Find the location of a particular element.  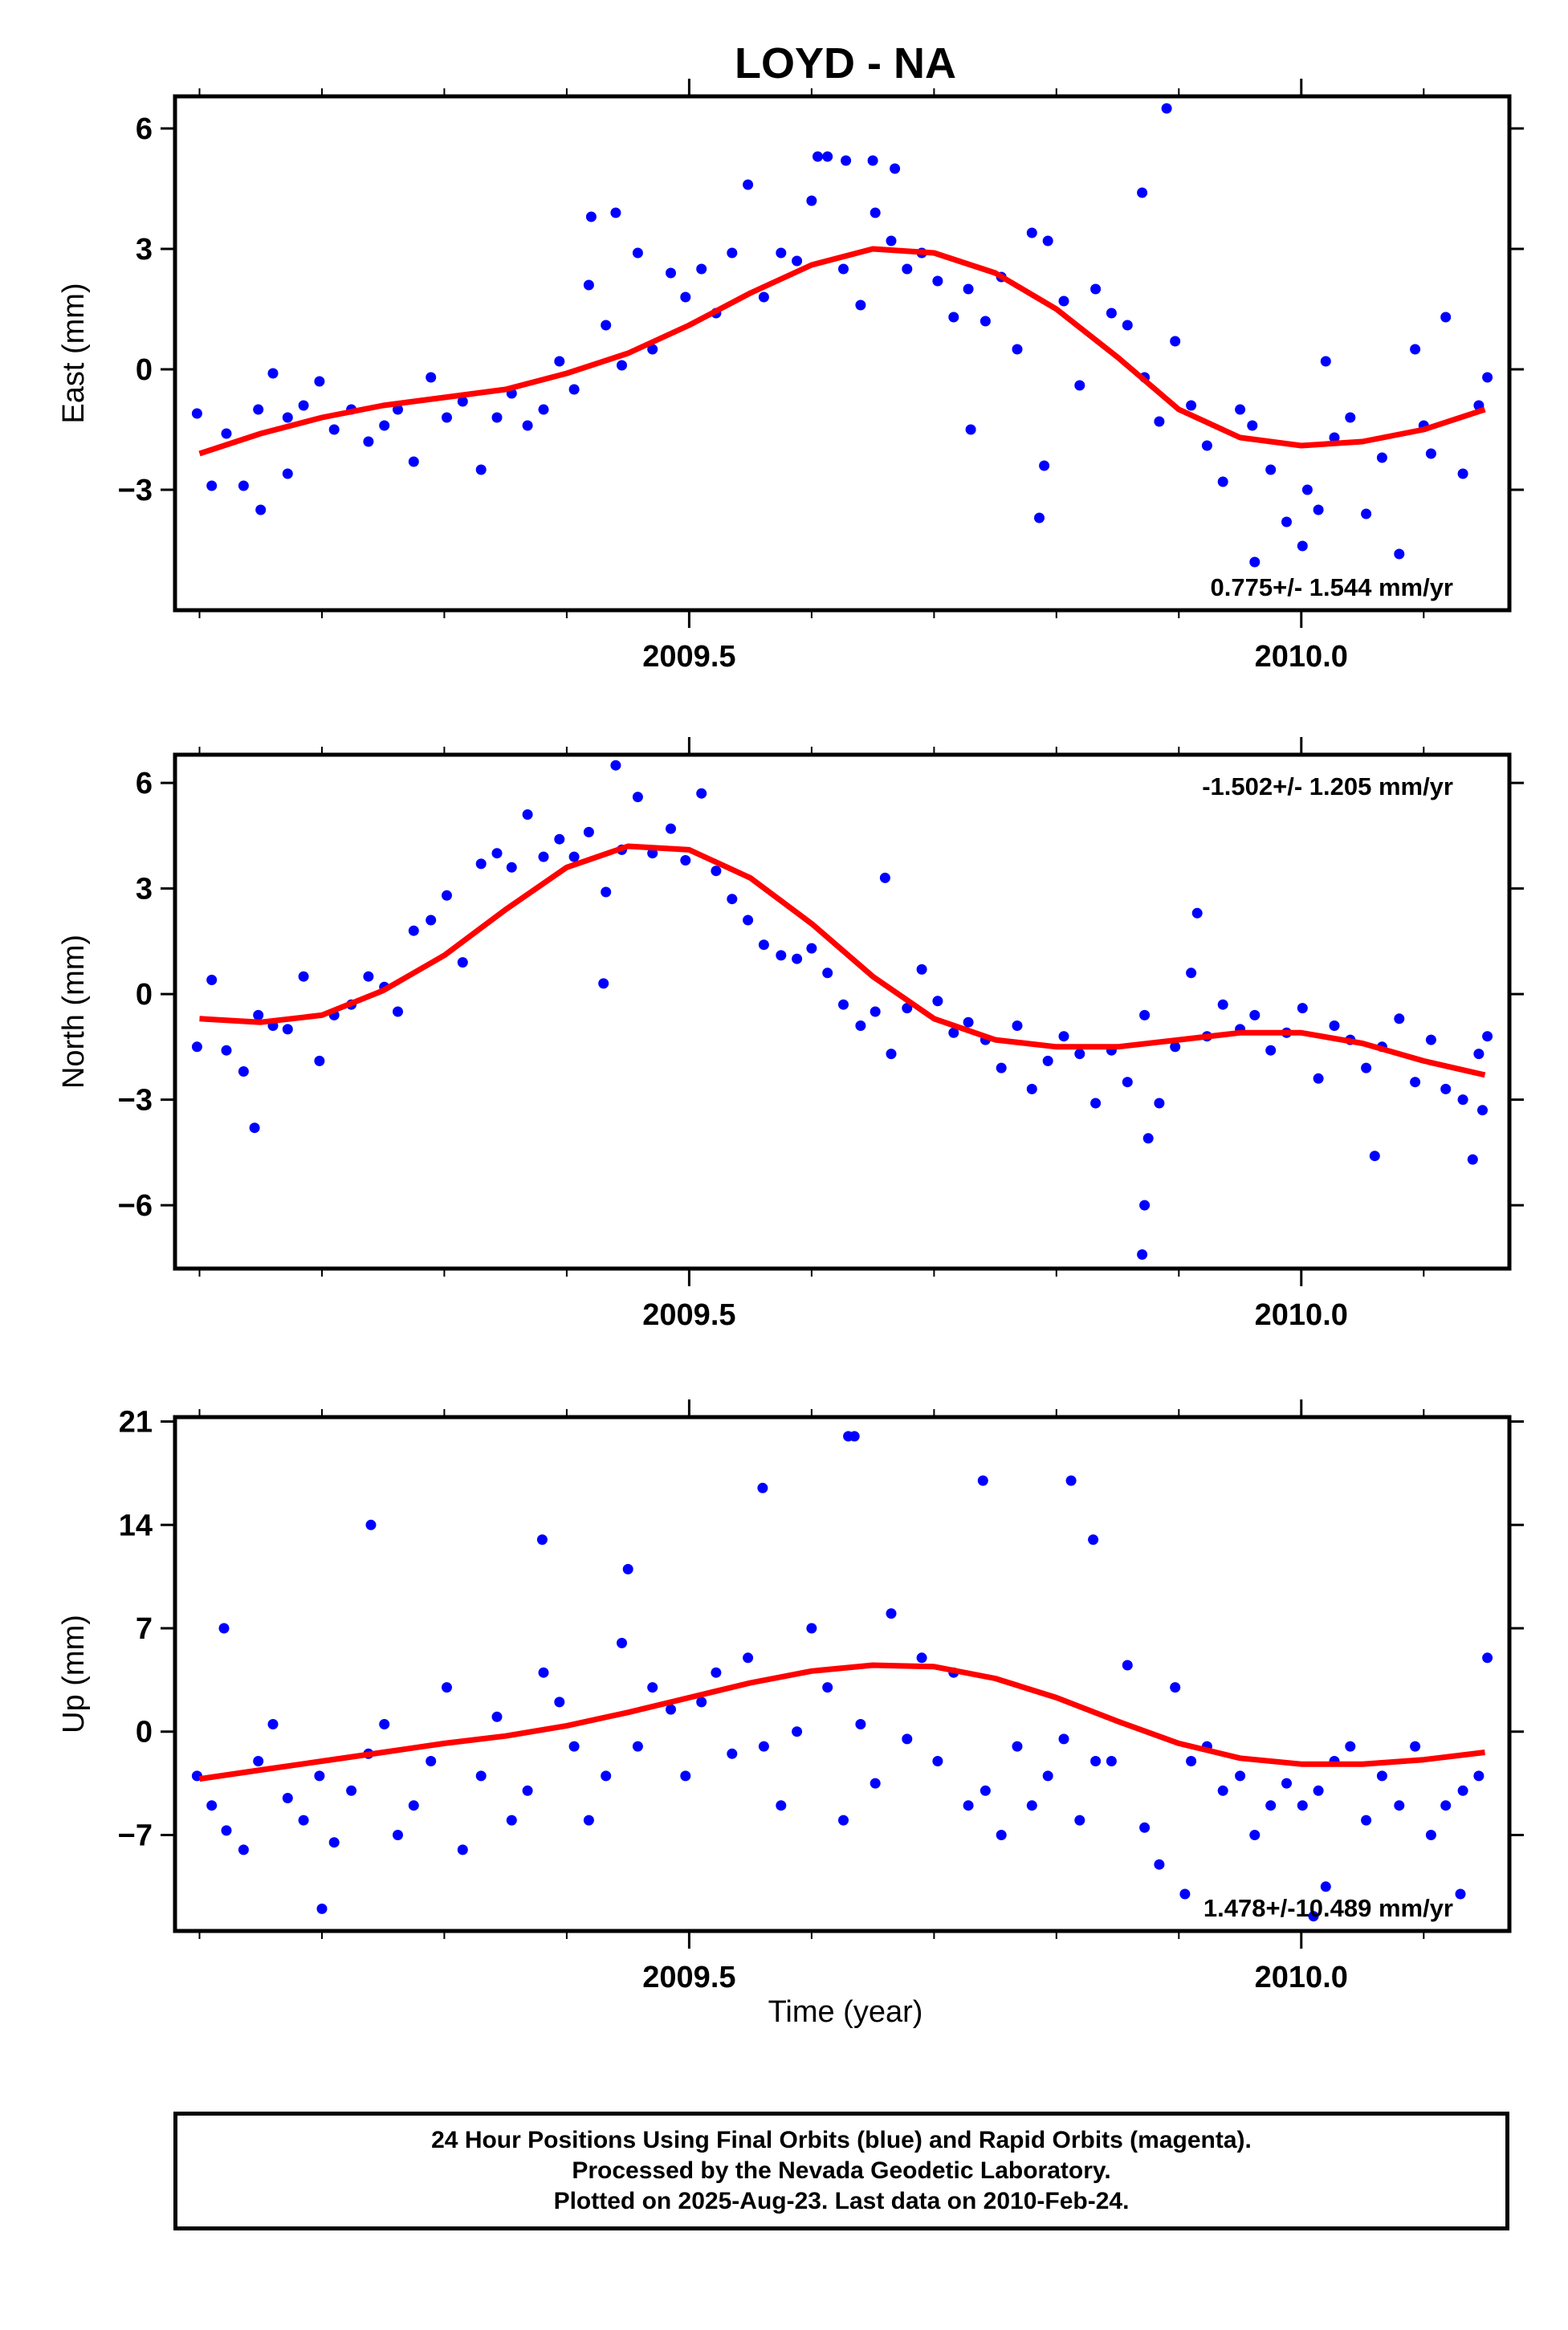

up-ytick-label: 14 is located at coordinates (136, 1525).